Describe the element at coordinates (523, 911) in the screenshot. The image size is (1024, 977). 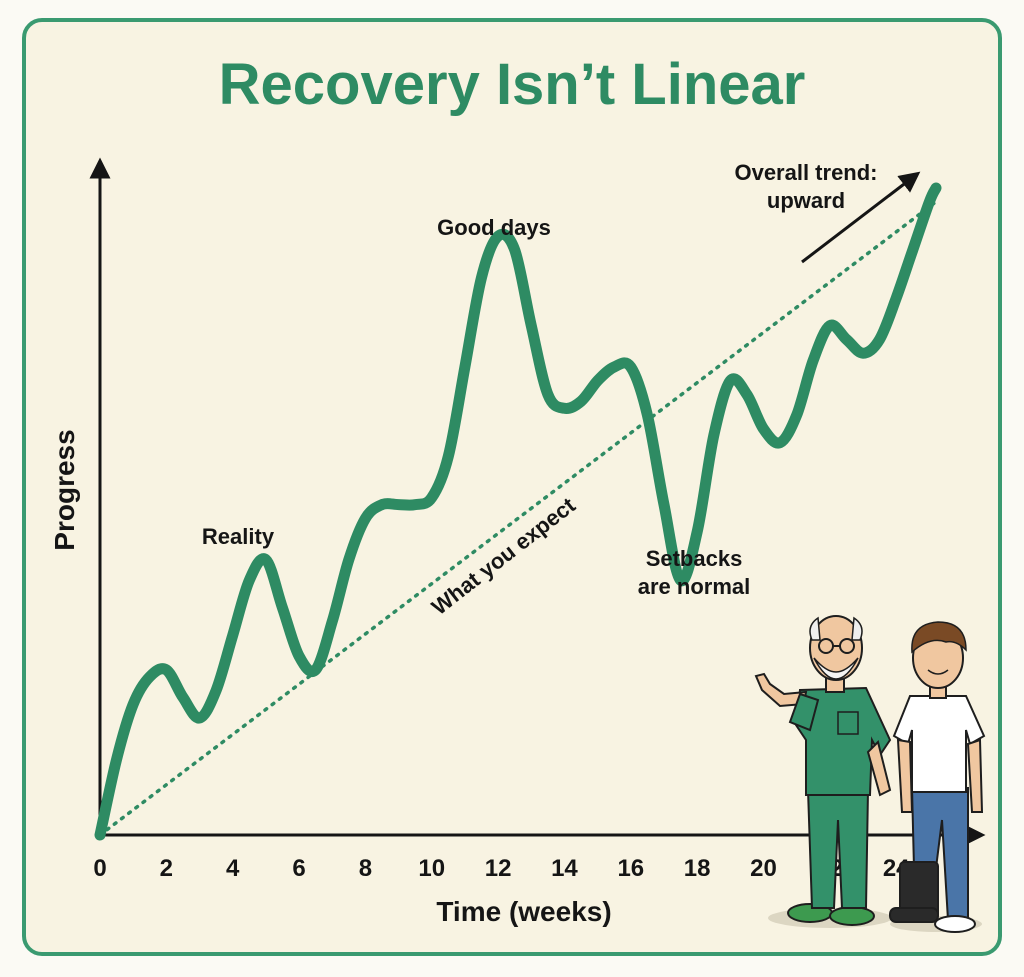
I see `x-axis-title: Time (weeks)` at that location.